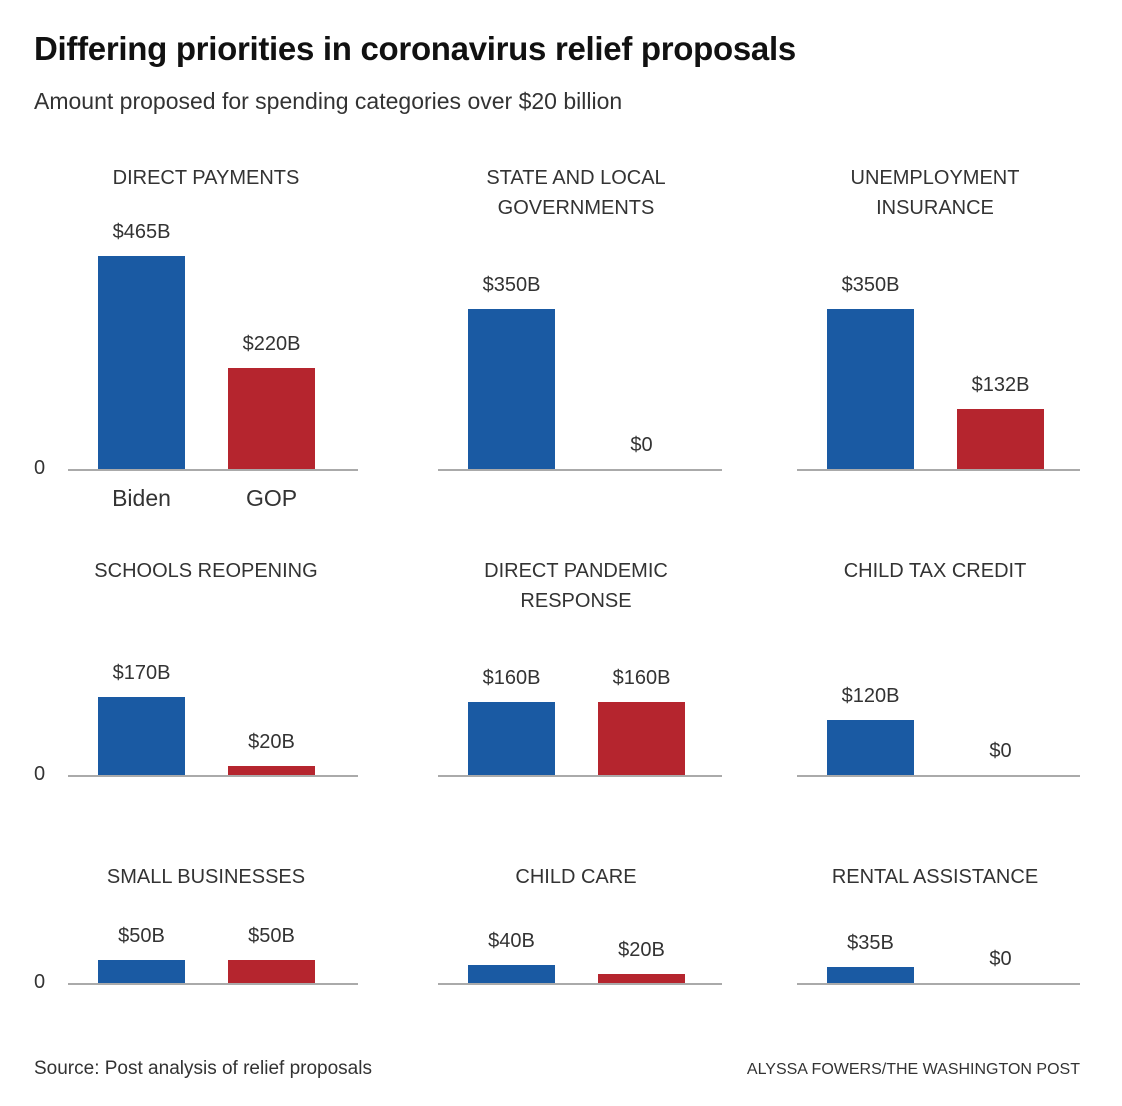 This screenshot has height=1106, width=1122. Describe the element at coordinates (870, 942) in the screenshot. I see `data-label: $35B` at that location.